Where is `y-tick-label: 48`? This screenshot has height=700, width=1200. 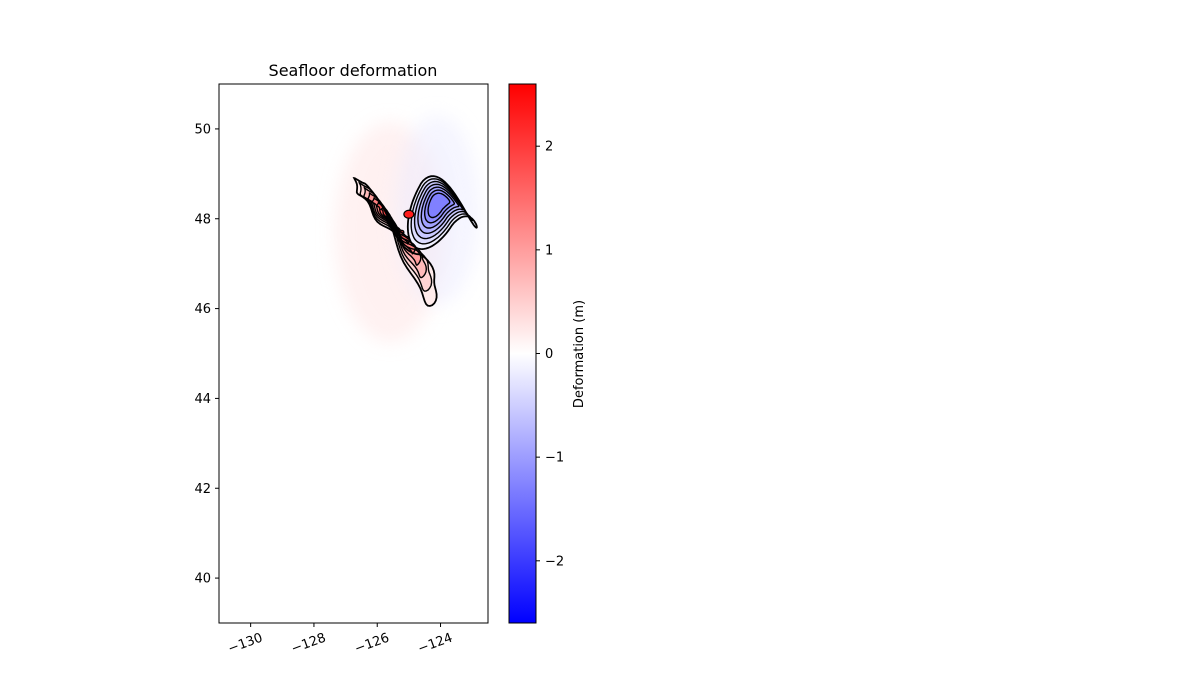 y-tick-label: 48 is located at coordinates (202, 219).